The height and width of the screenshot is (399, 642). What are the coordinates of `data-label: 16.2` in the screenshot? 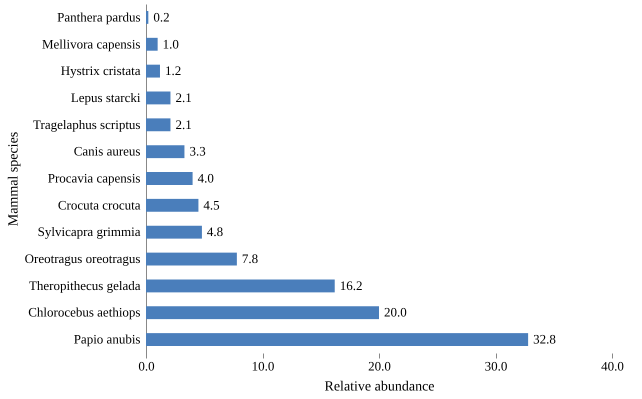 It's located at (351, 285).